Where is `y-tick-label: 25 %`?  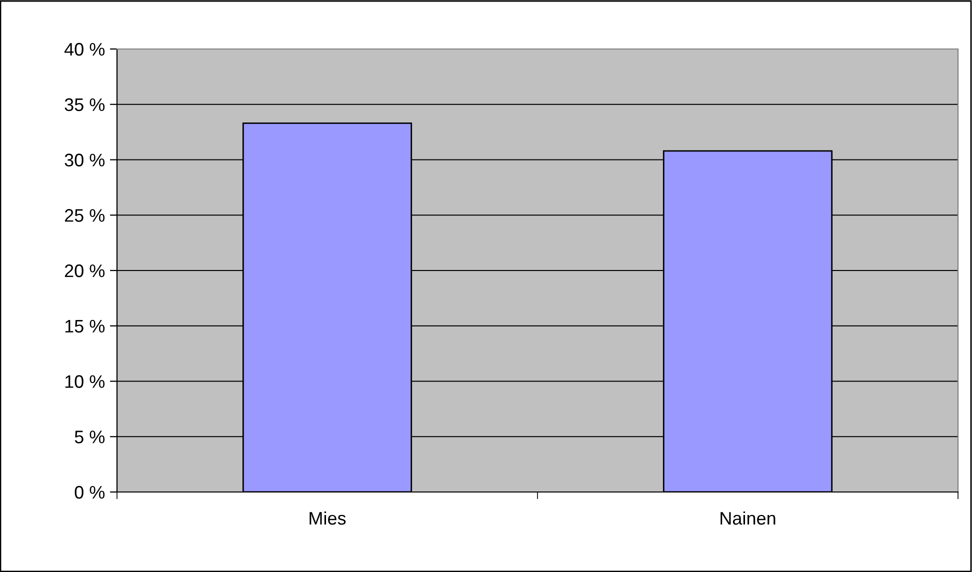 y-tick-label: 25 % is located at coordinates (84, 215).